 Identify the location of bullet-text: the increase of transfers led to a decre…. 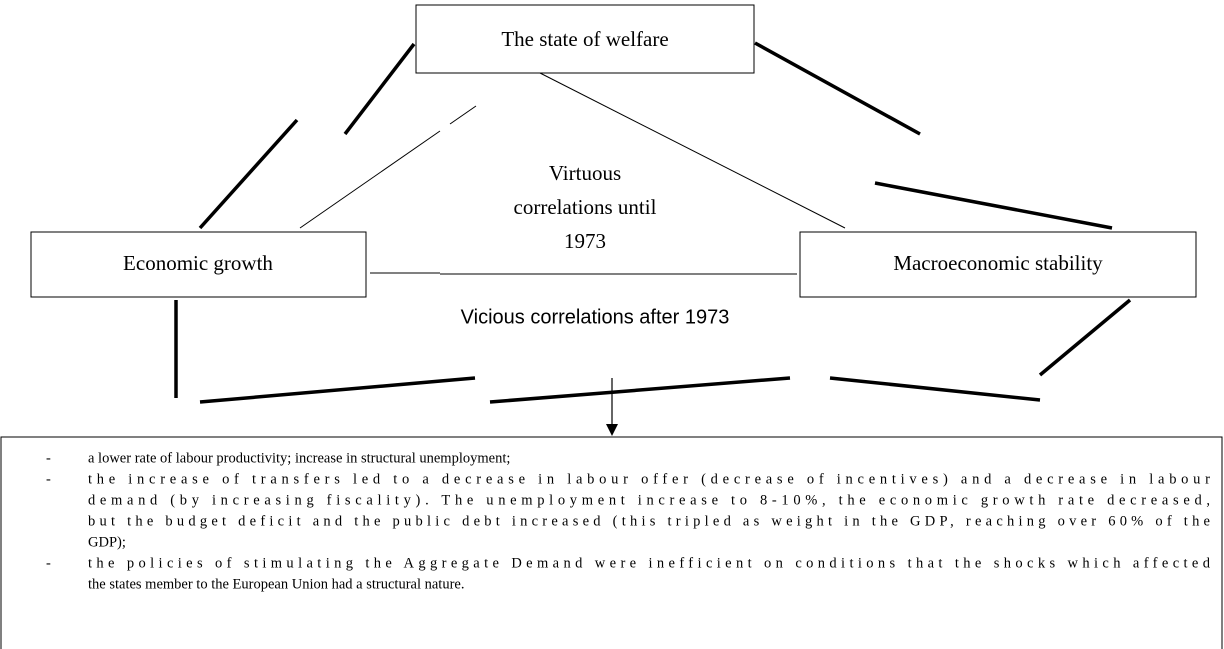
(649, 479).